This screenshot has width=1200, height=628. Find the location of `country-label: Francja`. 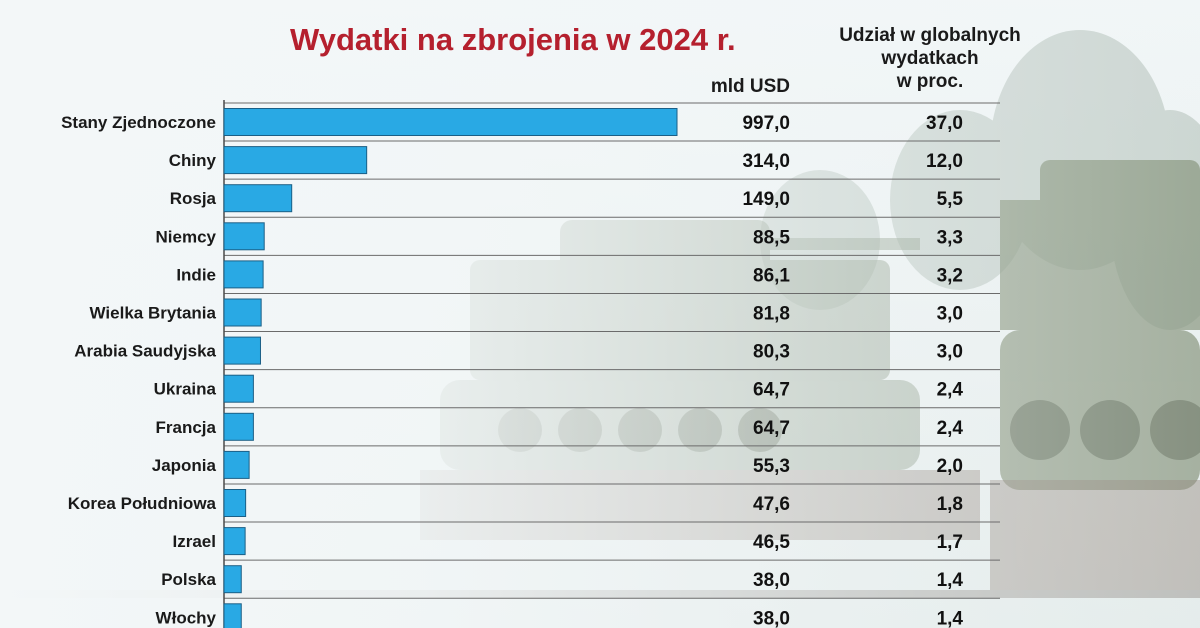

country-label: Francja is located at coordinates (186, 427).